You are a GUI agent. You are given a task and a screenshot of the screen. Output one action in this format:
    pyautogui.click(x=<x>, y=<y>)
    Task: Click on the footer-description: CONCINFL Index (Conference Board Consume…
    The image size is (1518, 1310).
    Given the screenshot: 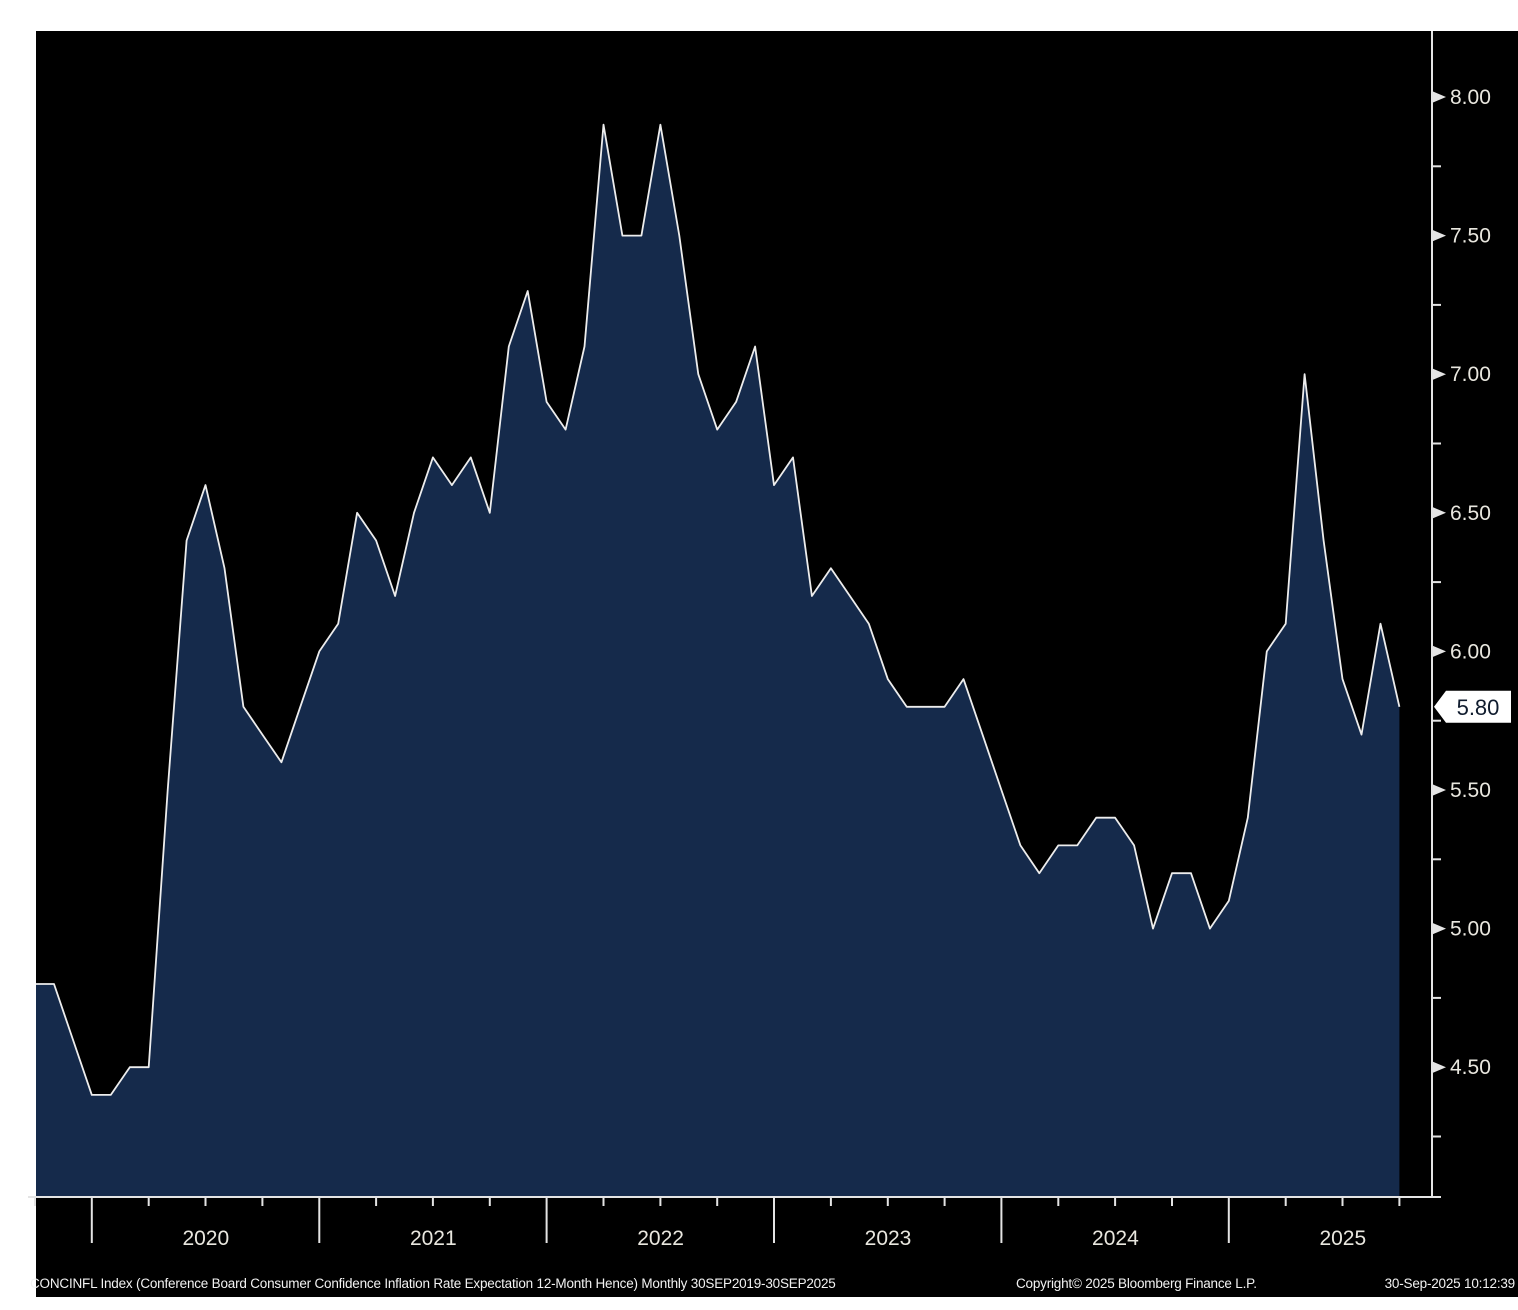 What is the action you would take?
    pyautogui.click(x=433, y=1283)
    